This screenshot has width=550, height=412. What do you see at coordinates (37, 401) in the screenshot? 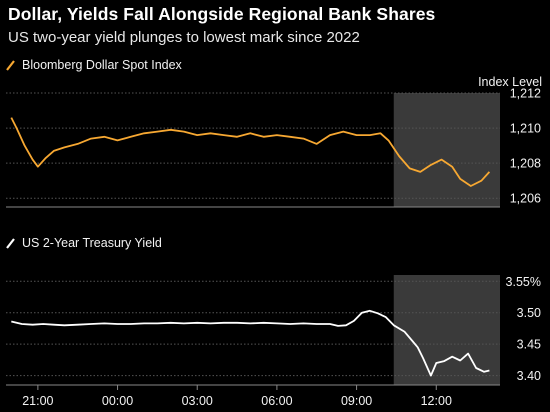
I see `xtick-label: 21:00` at bounding box center [37, 401].